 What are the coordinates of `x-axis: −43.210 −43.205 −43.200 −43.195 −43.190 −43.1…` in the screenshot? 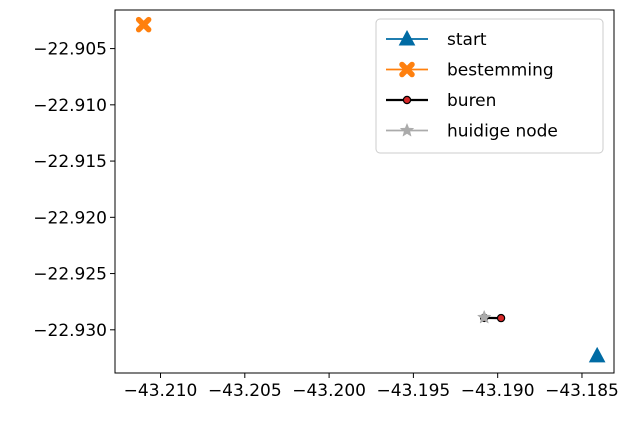 It's located at (371, 387).